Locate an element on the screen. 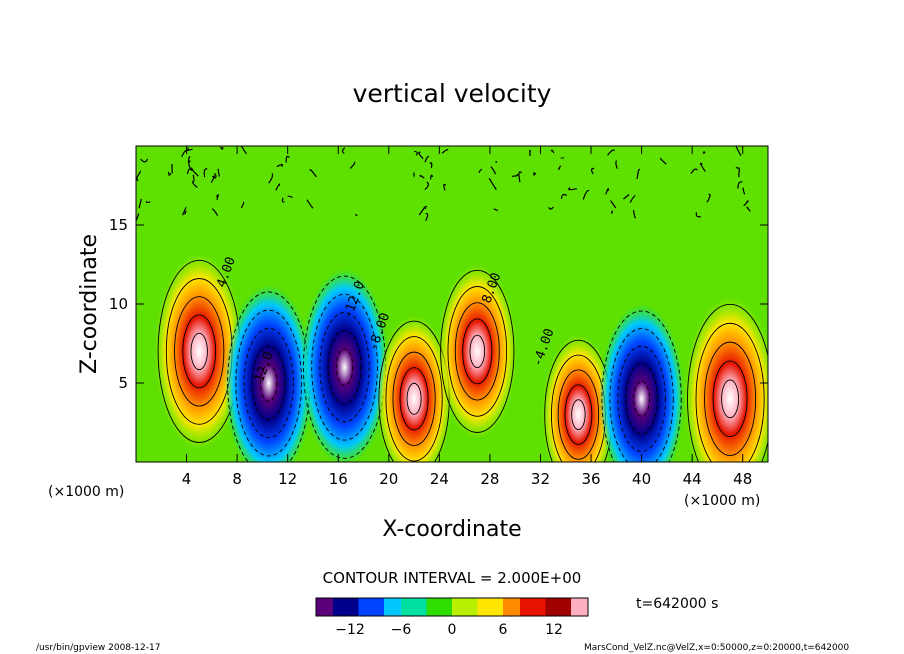 The width and height of the screenshot is (904, 654). x-tick-label: 36 is located at coordinates (590, 479).